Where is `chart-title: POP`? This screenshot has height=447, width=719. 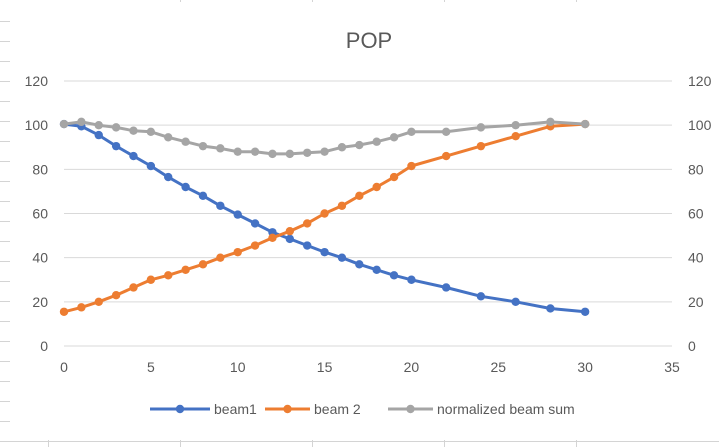
chart-title: POP is located at coordinates (369, 40).